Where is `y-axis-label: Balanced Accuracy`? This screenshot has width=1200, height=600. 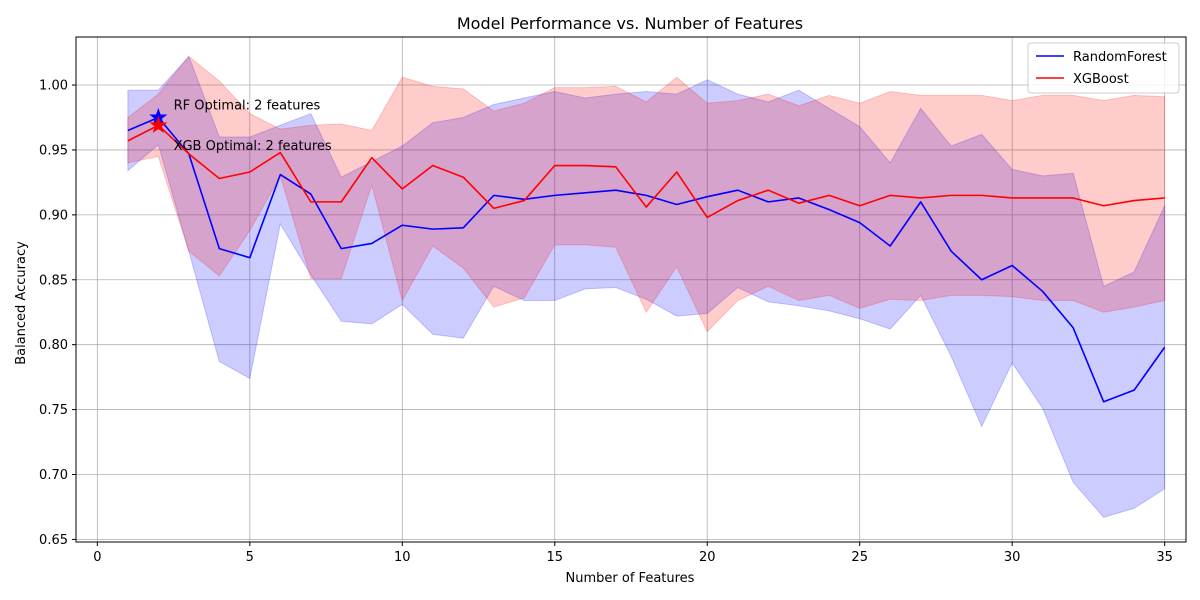
y-axis-label: Balanced Accuracy is located at coordinates (21, 303).